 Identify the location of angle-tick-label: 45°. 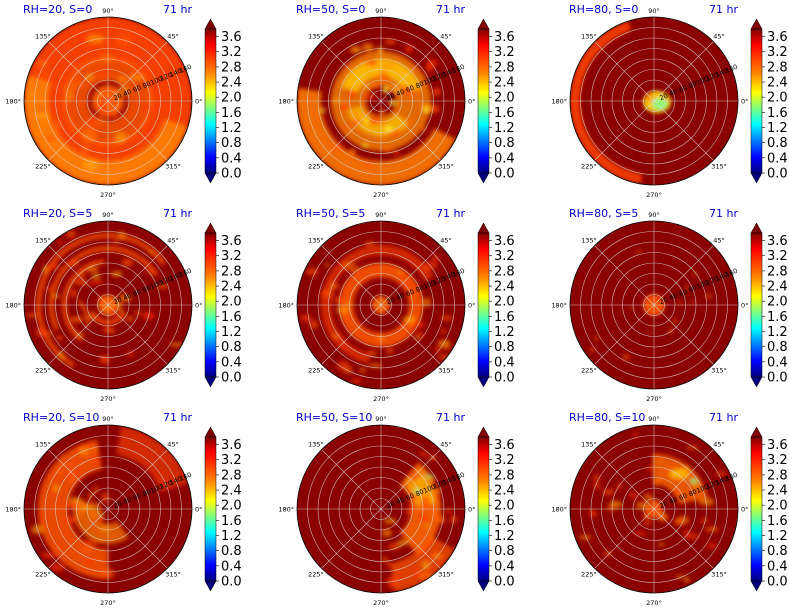
(446, 240).